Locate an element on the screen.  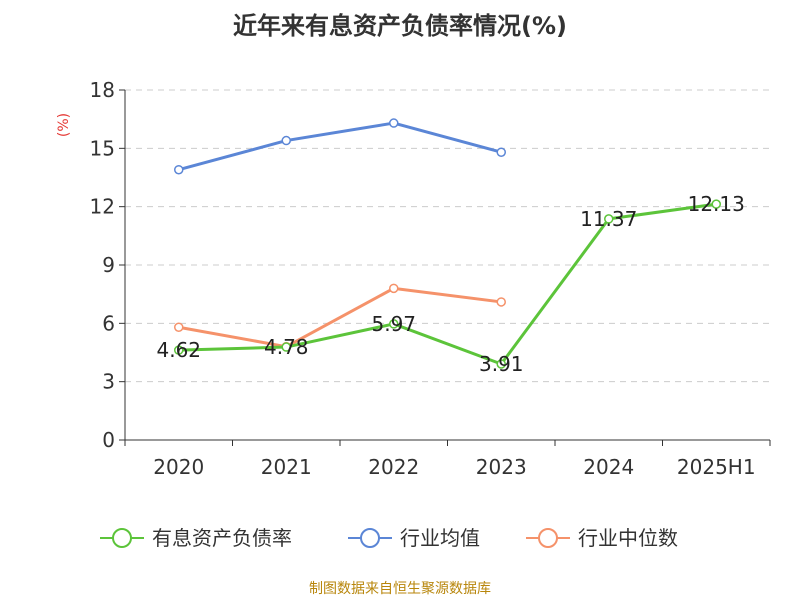
y-tick-label: 3 is located at coordinates (108, 382).